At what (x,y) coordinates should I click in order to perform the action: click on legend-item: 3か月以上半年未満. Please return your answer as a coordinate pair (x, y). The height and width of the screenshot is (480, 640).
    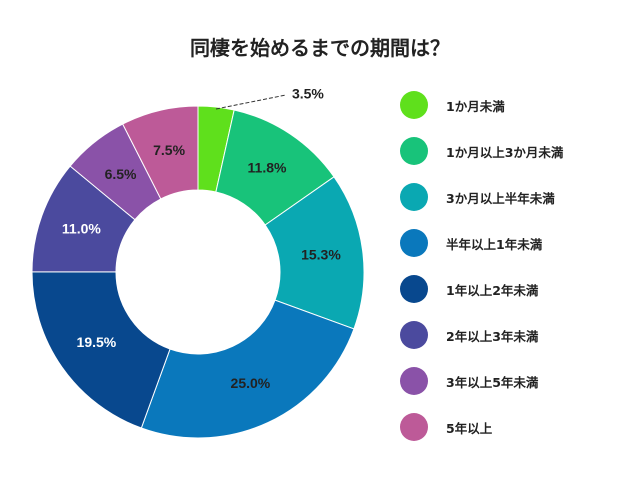
    Looking at the image, I should click on (517, 197).